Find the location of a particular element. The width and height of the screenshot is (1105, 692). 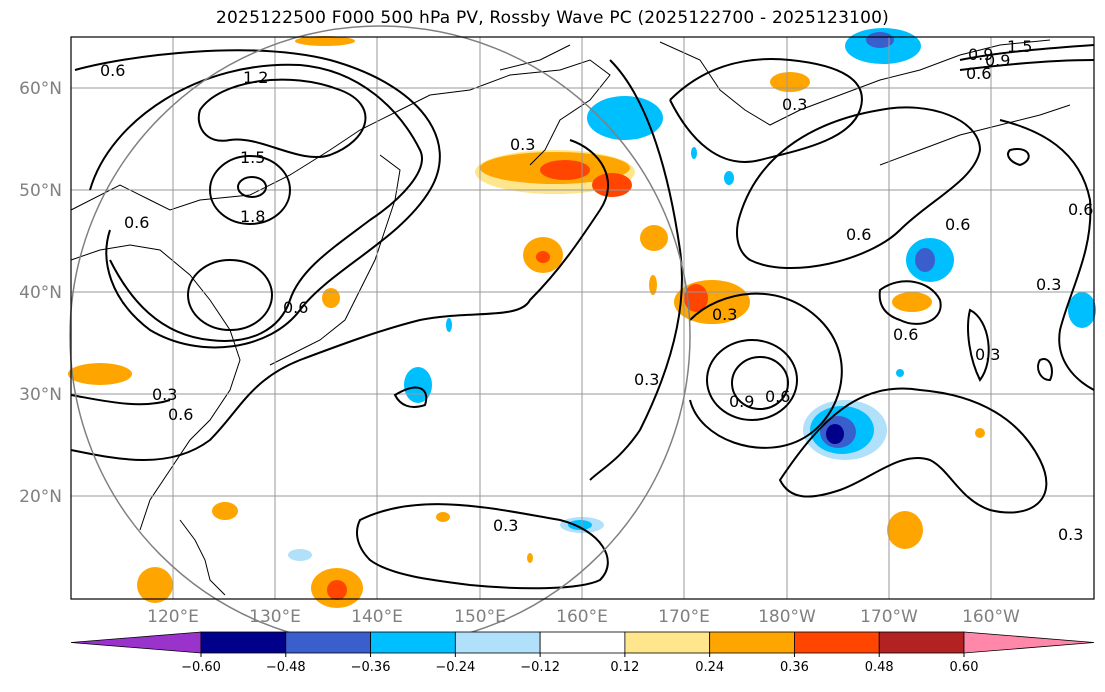

kamchatka-coast is located at coordinates (535, 57).